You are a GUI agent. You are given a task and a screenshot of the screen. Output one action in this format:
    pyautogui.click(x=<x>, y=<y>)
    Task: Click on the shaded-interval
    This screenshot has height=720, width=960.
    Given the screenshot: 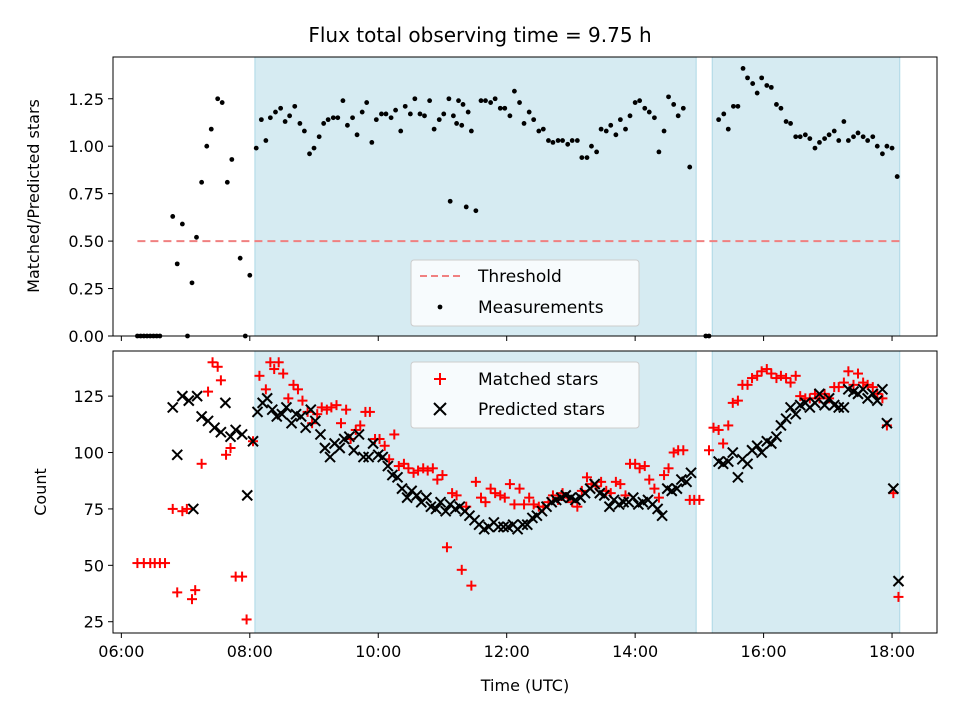 What is the action you would take?
    pyautogui.click(x=806, y=196)
    